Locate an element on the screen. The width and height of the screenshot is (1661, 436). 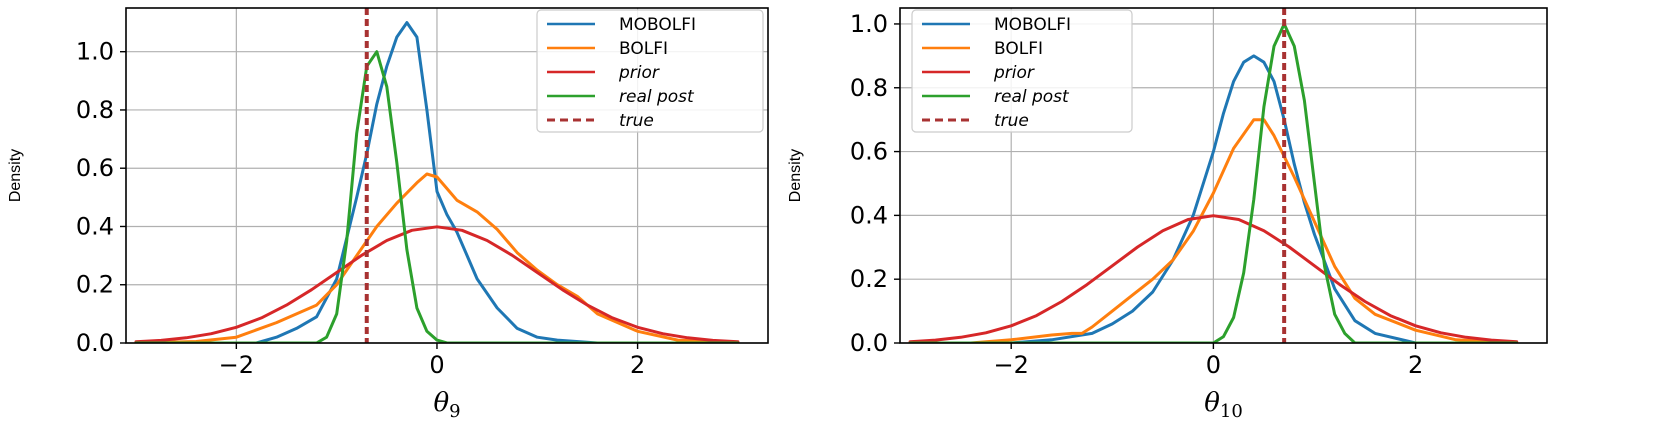
series-line-bolfi is located at coordinates (437, 257).